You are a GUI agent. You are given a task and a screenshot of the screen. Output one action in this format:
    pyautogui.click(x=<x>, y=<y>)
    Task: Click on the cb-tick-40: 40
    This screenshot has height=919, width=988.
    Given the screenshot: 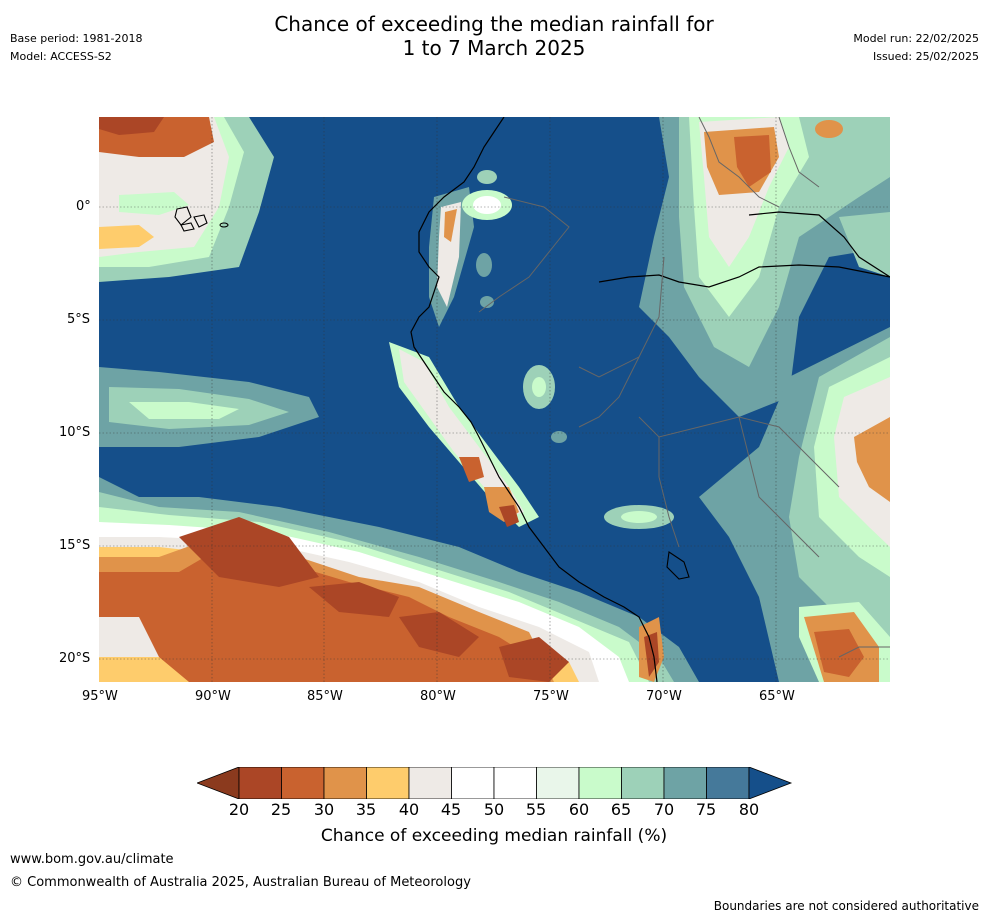 What is the action you would take?
    pyautogui.click(x=409, y=809)
    